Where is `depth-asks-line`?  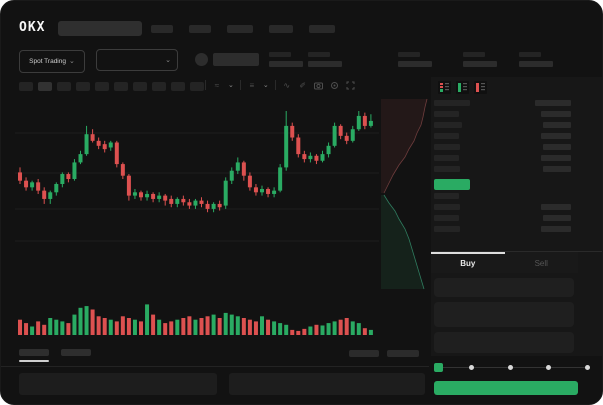
depth-asks-line is located at coordinates (405, 146).